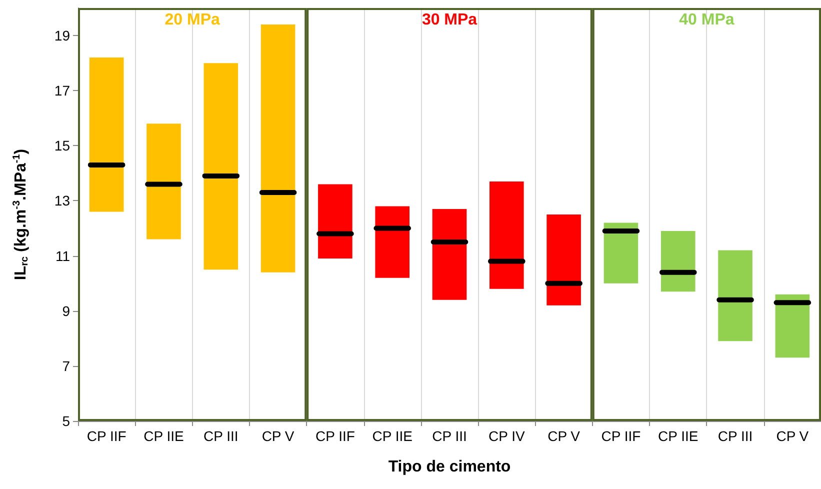  I want to click on y-tick-label: 13, so click(62, 200).